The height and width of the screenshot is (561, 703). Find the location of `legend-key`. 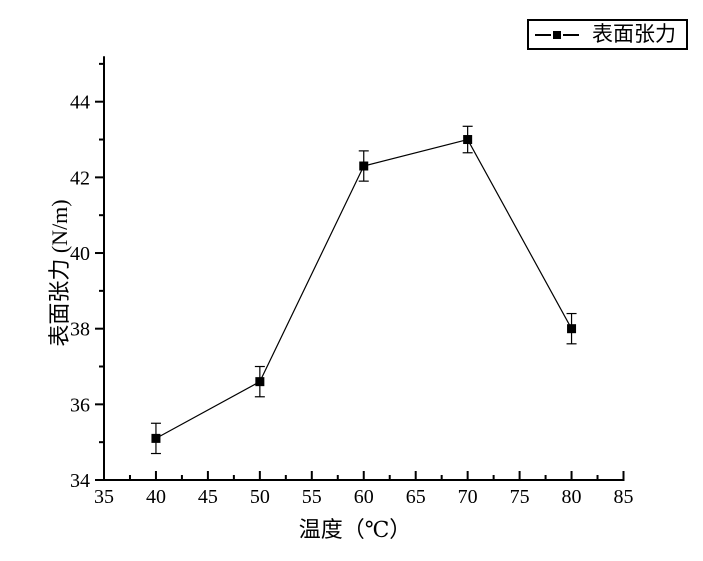

legend-key is located at coordinates (557, 34).